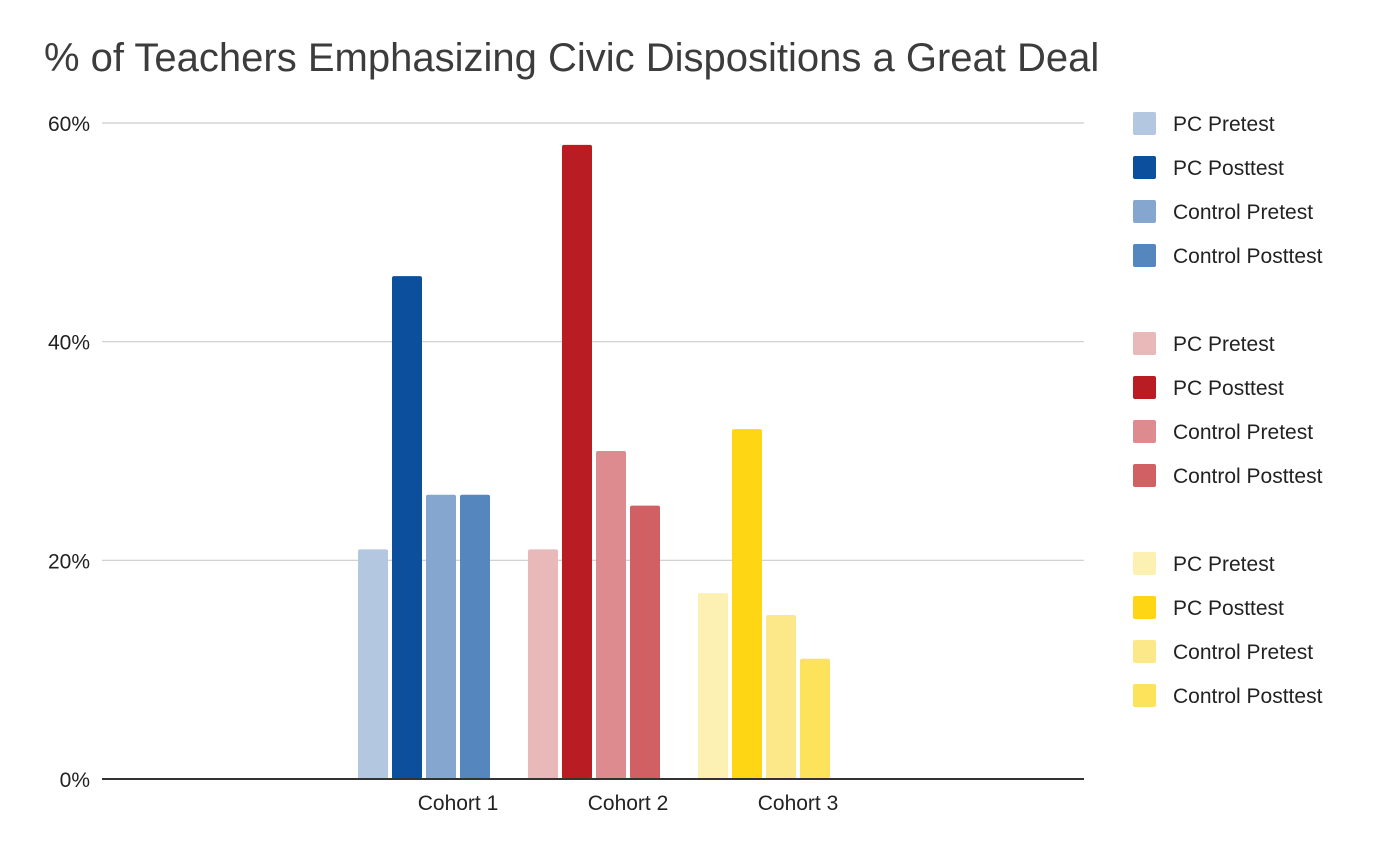  Describe the element at coordinates (577, 461) in the screenshot. I see `bar-cohort-2-pc-posttest` at that location.